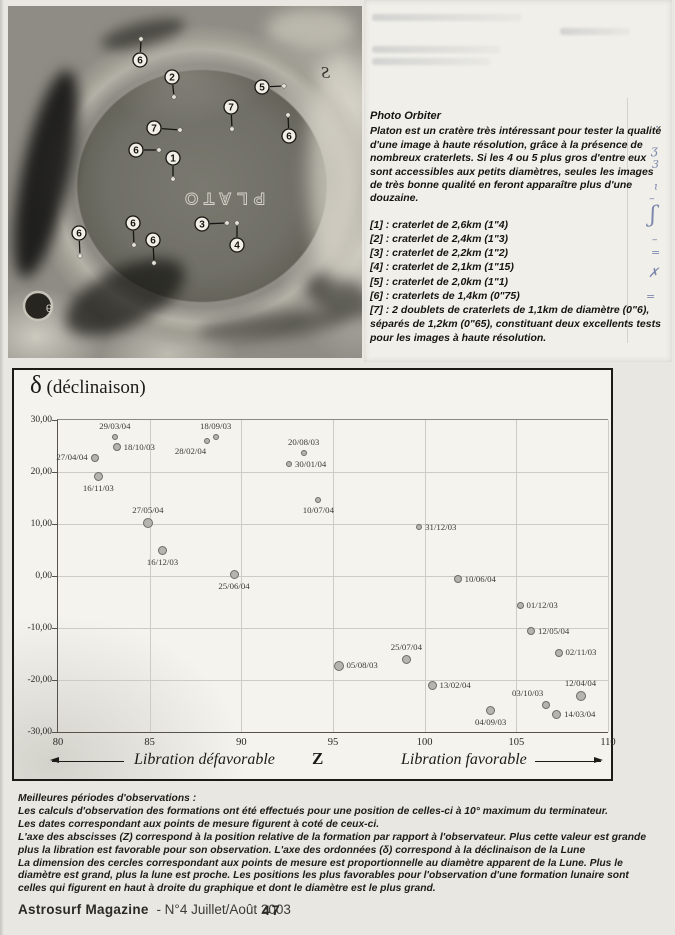 The image size is (675, 935). What do you see at coordinates (304, 441) in the screenshot?
I see `chart-point-label: 20/08/03` at bounding box center [304, 441].